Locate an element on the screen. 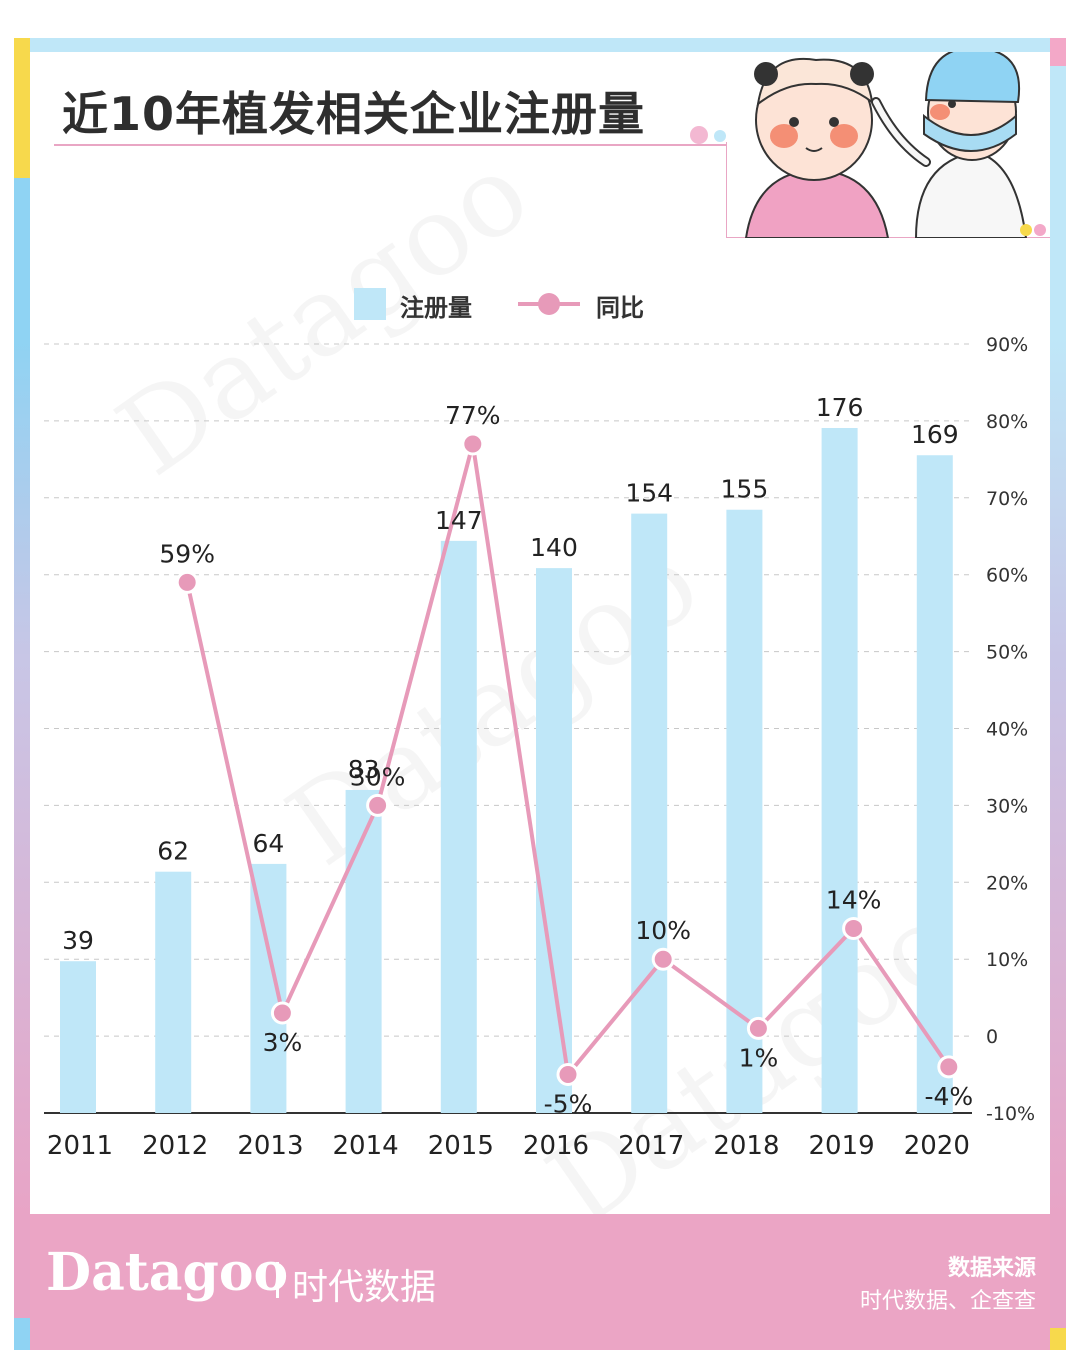 This screenshot has height=1369, width=1080. yoy-value-label: -4% is located at coordinates (948, 1096).